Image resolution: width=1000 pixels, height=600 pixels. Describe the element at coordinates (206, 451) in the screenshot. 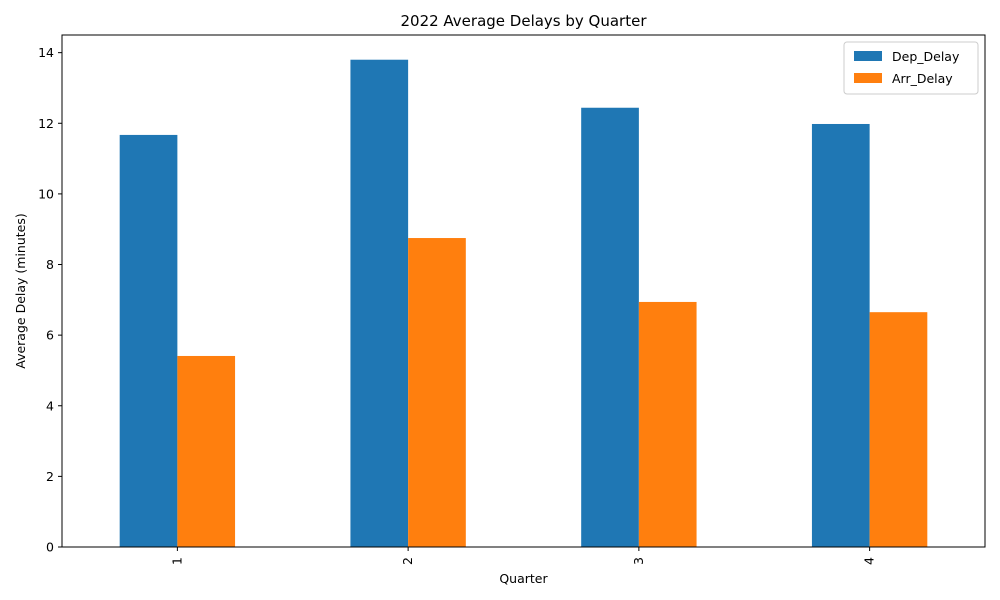

I see `bar-arr-delay-q1` at that location.